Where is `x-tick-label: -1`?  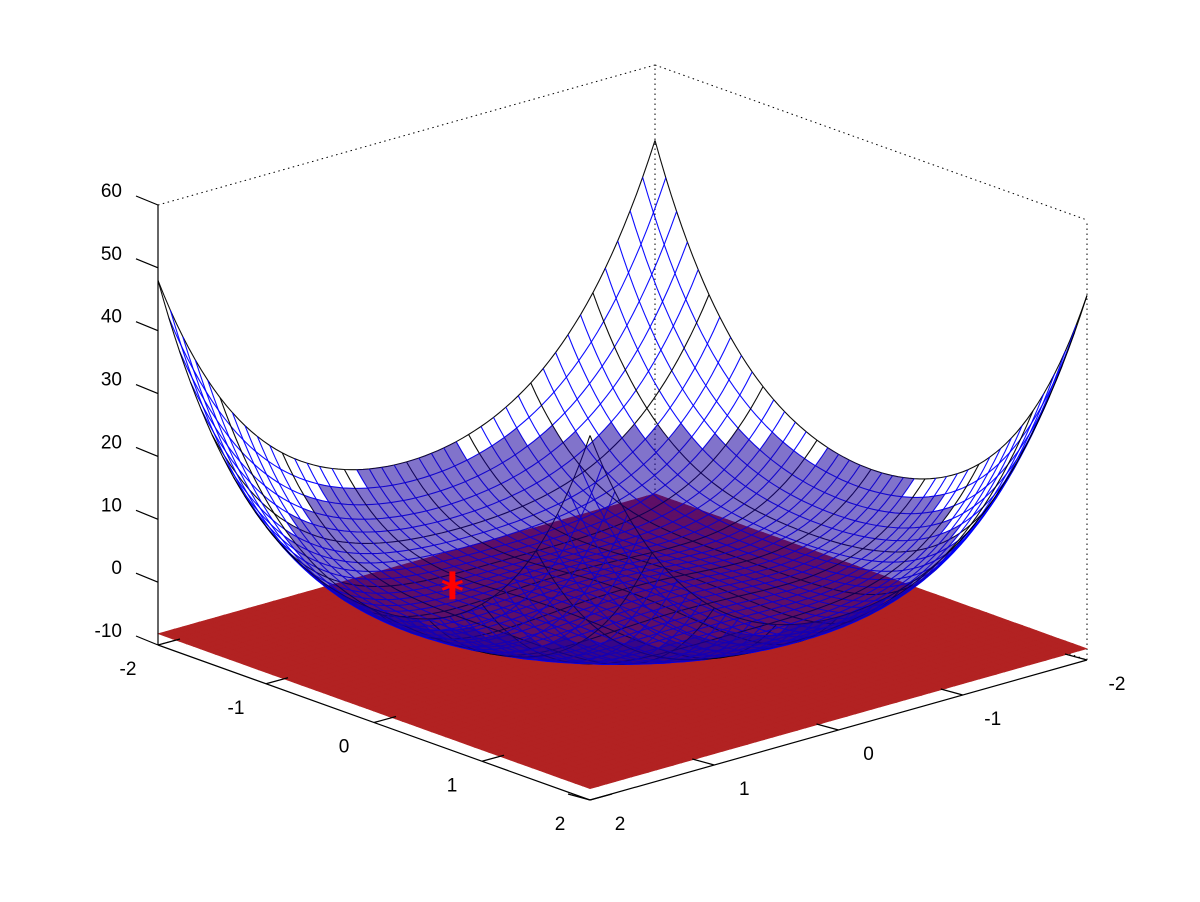 x-tick-label: -1 is located at coordinates (992, 719).